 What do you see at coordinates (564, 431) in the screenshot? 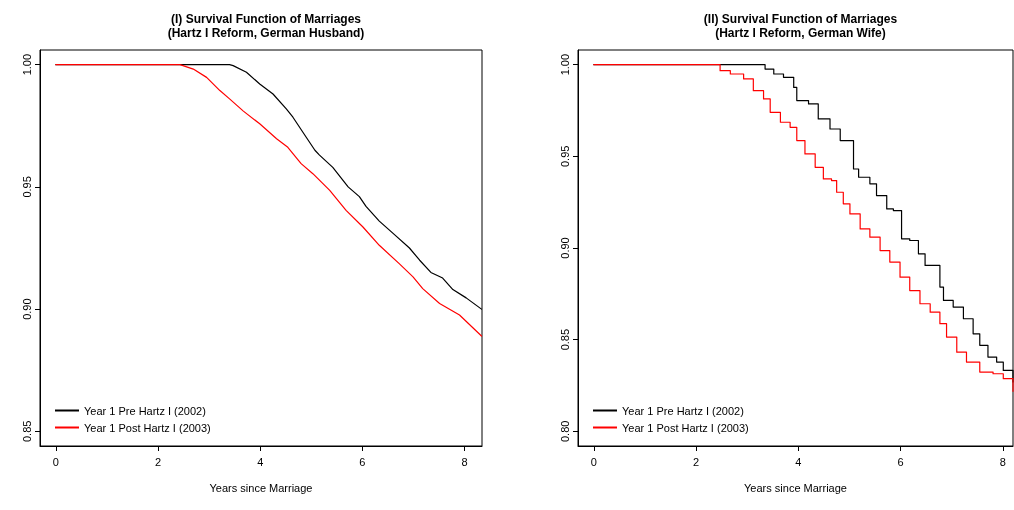
I see `y-tick-label: 0.80` at bounding box center [564, 431].